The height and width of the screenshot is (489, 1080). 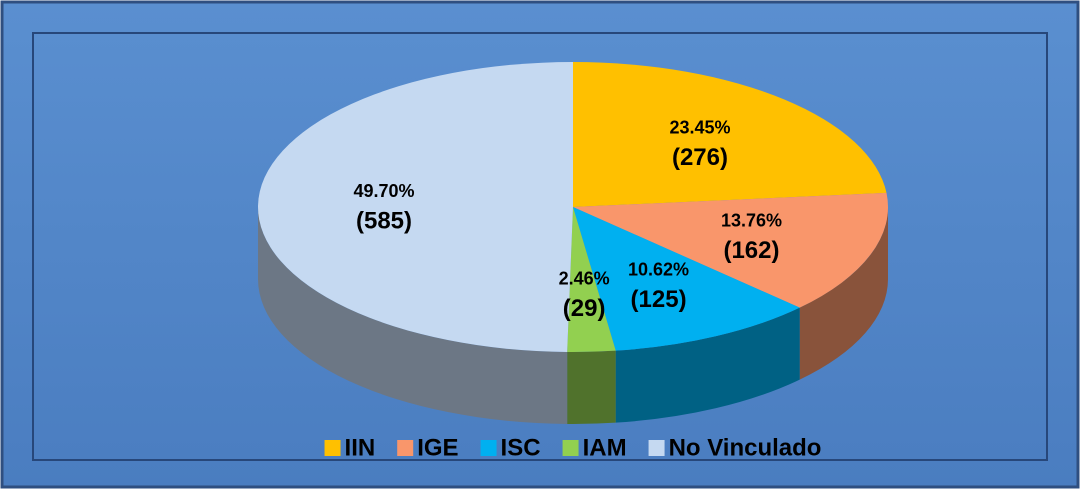 What do you see at coordinates (605, 447) in the screenshot?
I see `legend-label: IAM` at bounding box center [605, 447].